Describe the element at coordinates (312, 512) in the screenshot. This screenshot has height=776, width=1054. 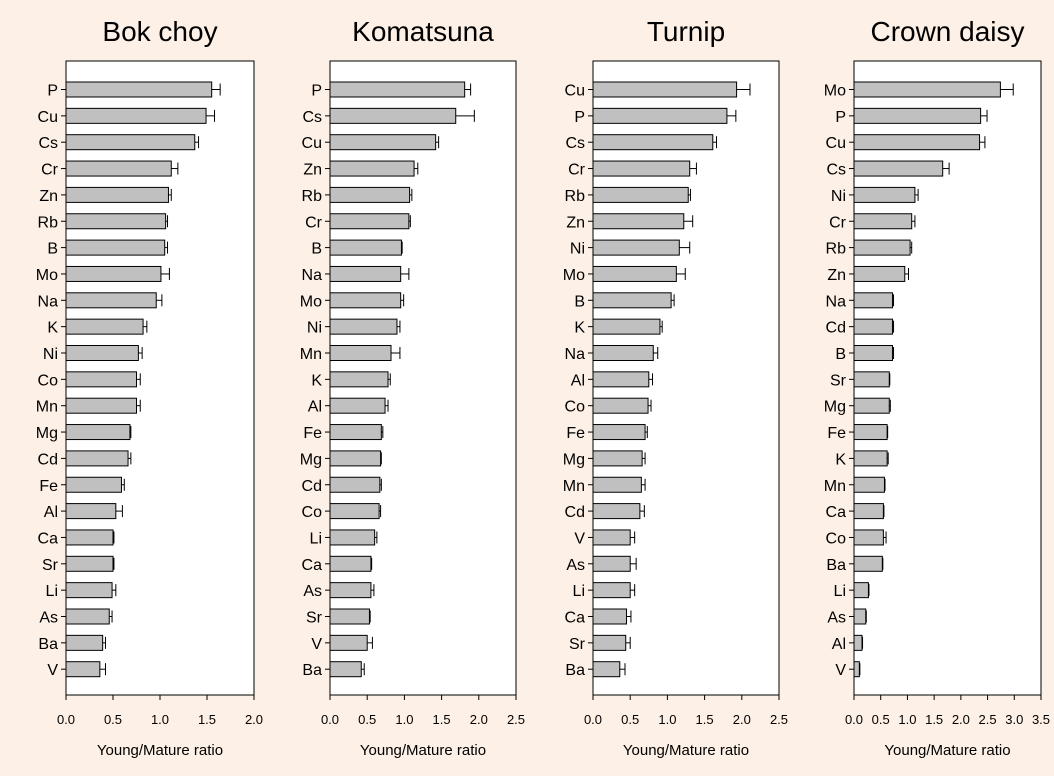
I see `category-label: Co` at that location.